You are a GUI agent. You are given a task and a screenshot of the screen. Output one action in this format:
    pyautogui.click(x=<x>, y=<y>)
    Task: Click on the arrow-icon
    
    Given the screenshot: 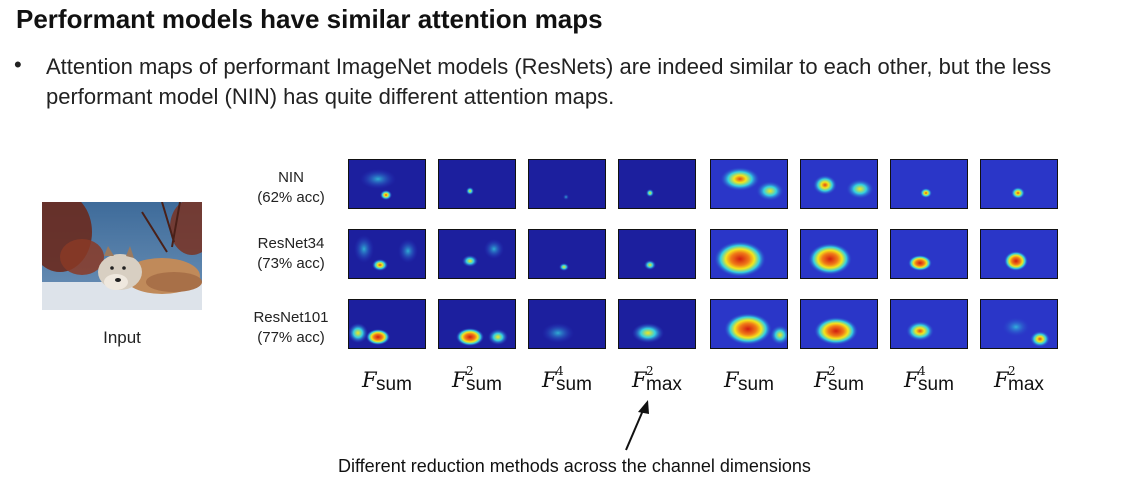 What is the action you would take?
    pyautogui.click(x=638, y=428)
    